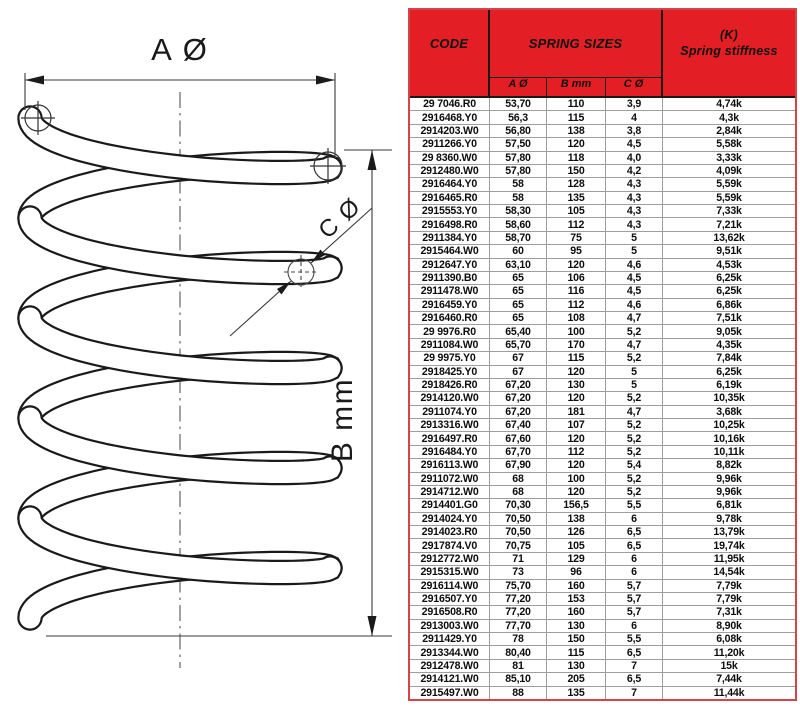  What do you see at coordinates (518, 666) in the screenshot?
I see `a-diameter-cell: 81` at bounding box center [518, 666].